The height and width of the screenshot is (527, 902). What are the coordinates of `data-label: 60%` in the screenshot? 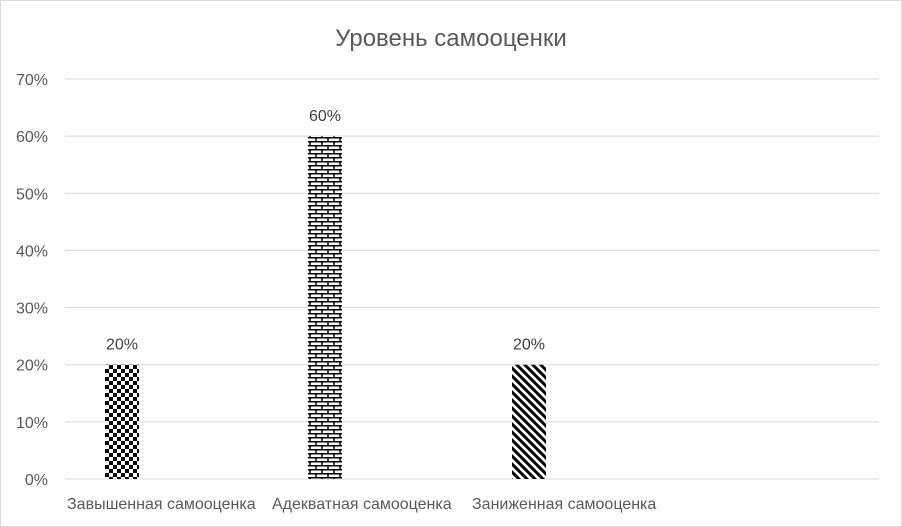 It's located at (325, 116).